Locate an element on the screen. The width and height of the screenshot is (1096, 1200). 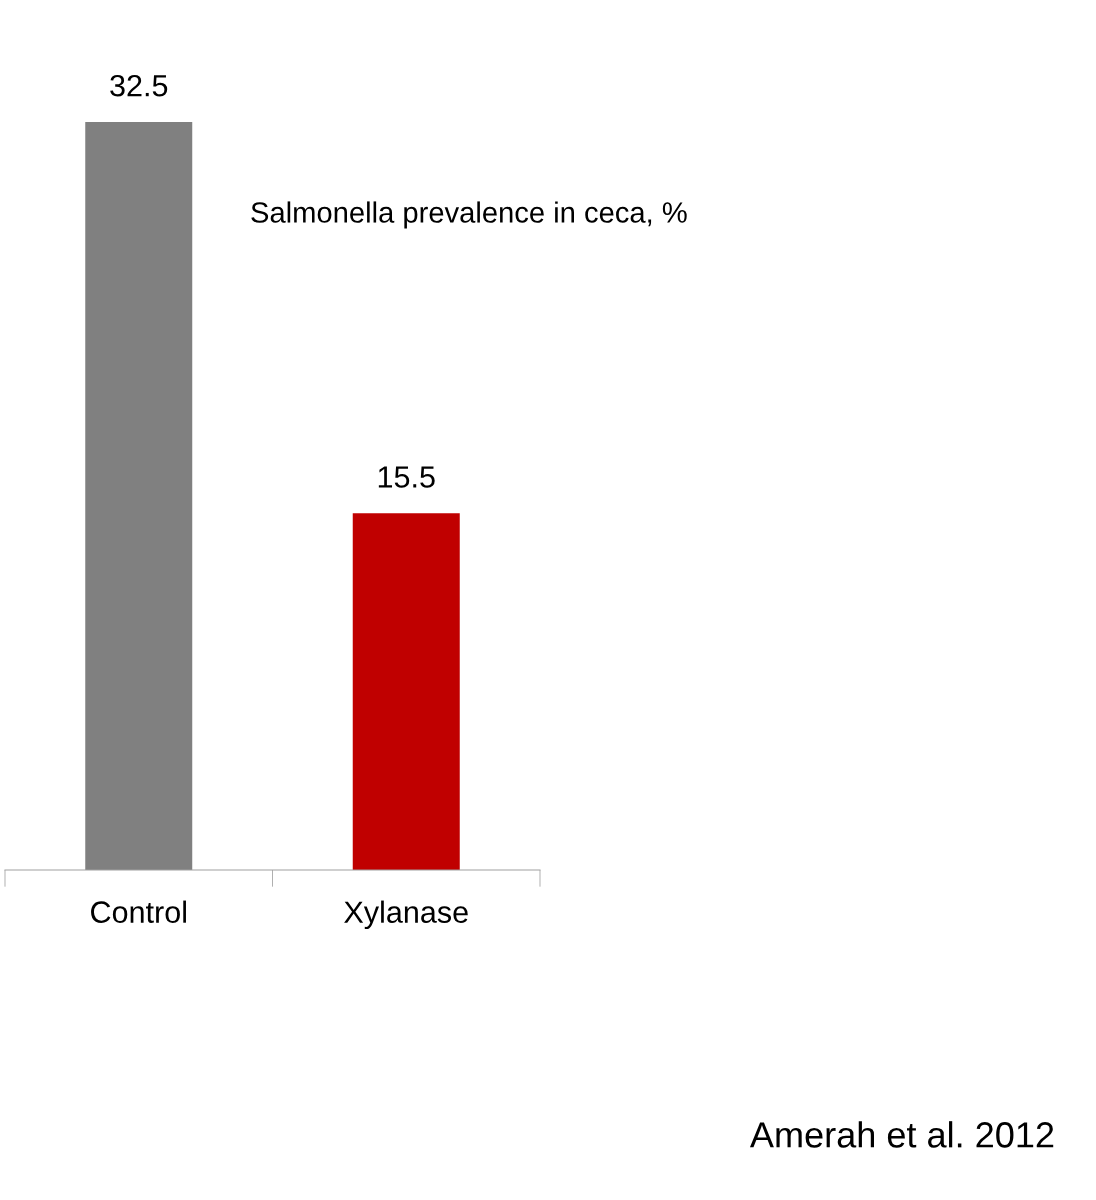
x-tick-label: Control is located at coordinates (138, 911).